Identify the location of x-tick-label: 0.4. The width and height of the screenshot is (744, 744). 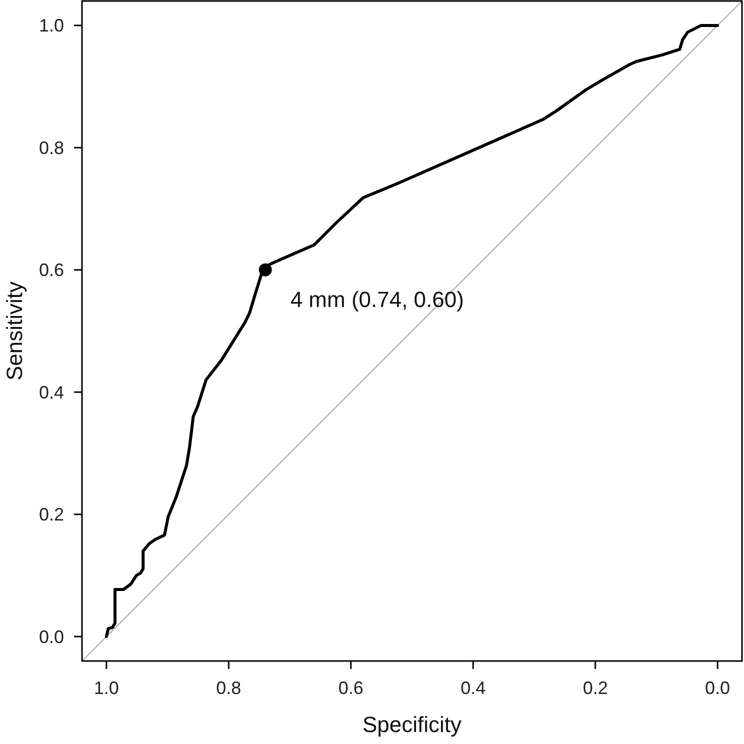
(473, 688).